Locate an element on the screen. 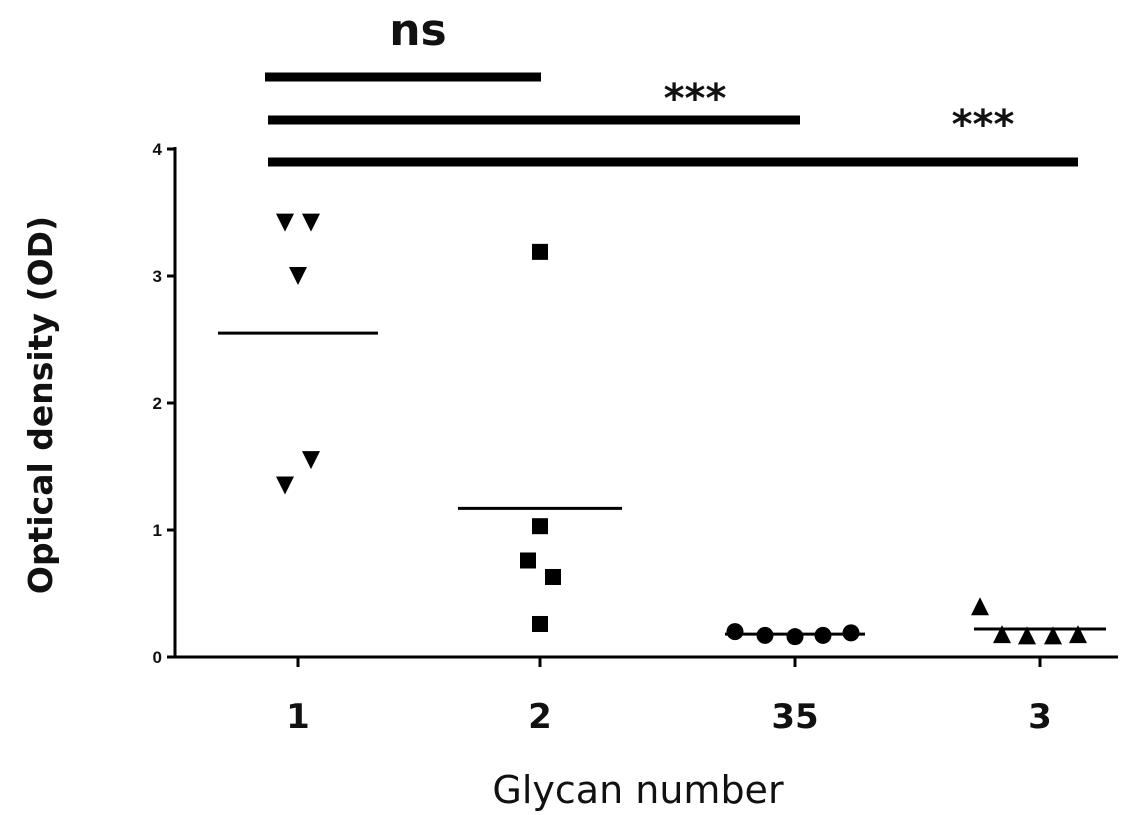 The image size is (1144, 815). significance-label-1-vs-35: *** is located at coordinates (695, 99).